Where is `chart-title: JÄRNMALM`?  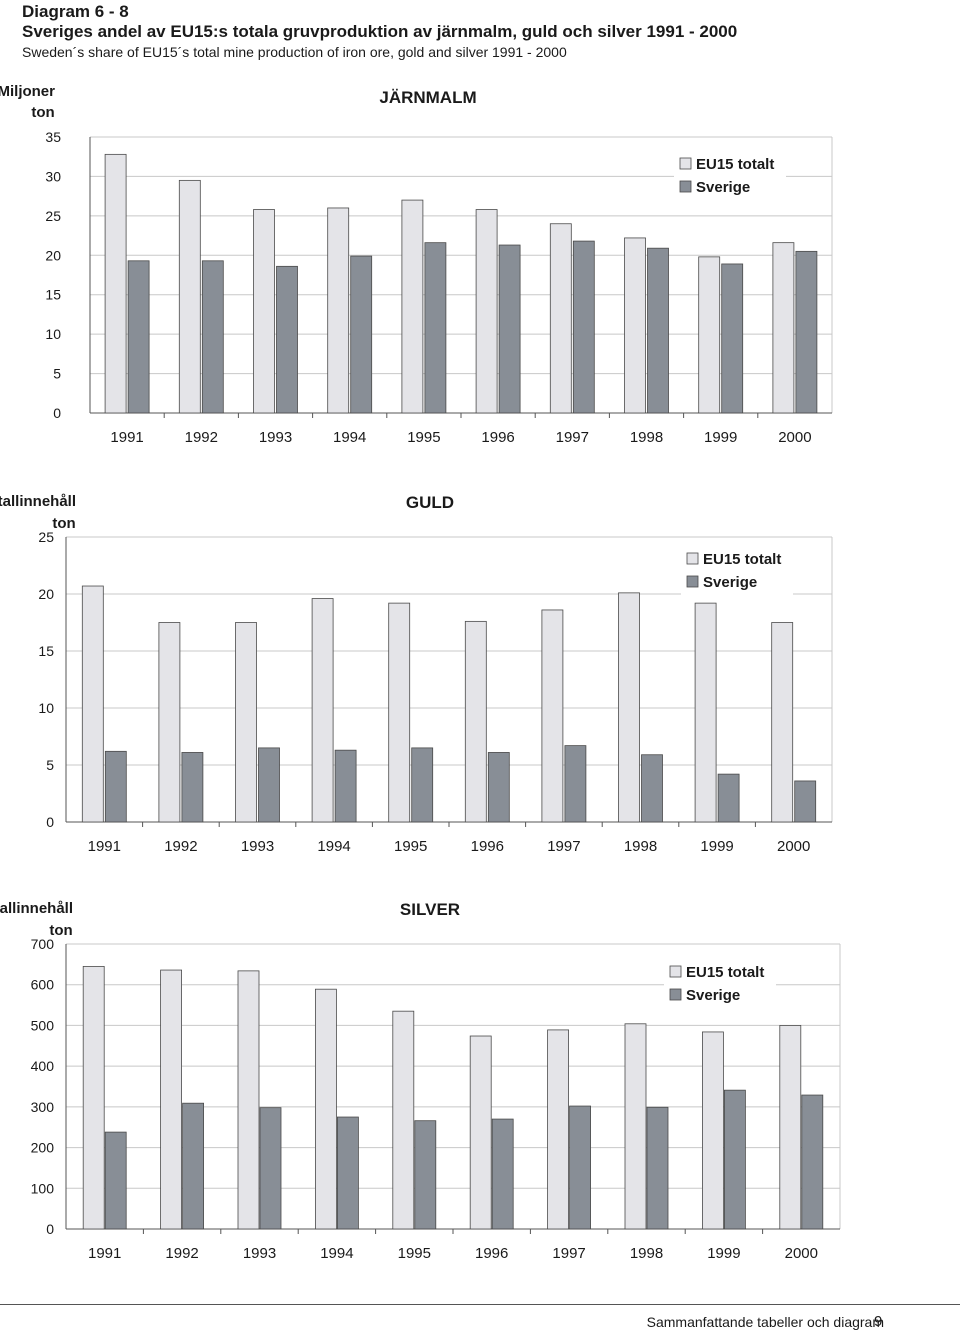 chart-title: JÄRNMALM is located at coordinates (427, 97).